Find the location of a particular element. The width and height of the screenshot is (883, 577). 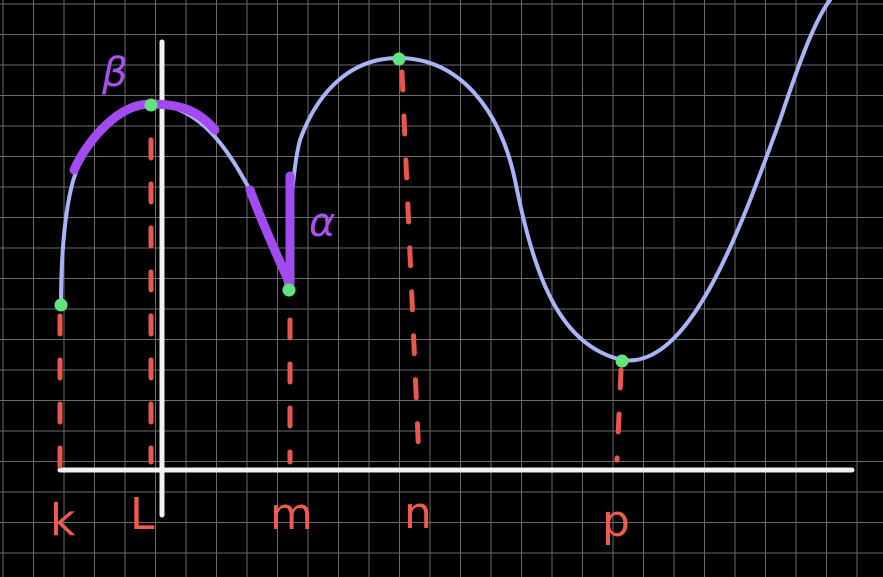

annotation-alpha: α is located at coordinates (322, 223).